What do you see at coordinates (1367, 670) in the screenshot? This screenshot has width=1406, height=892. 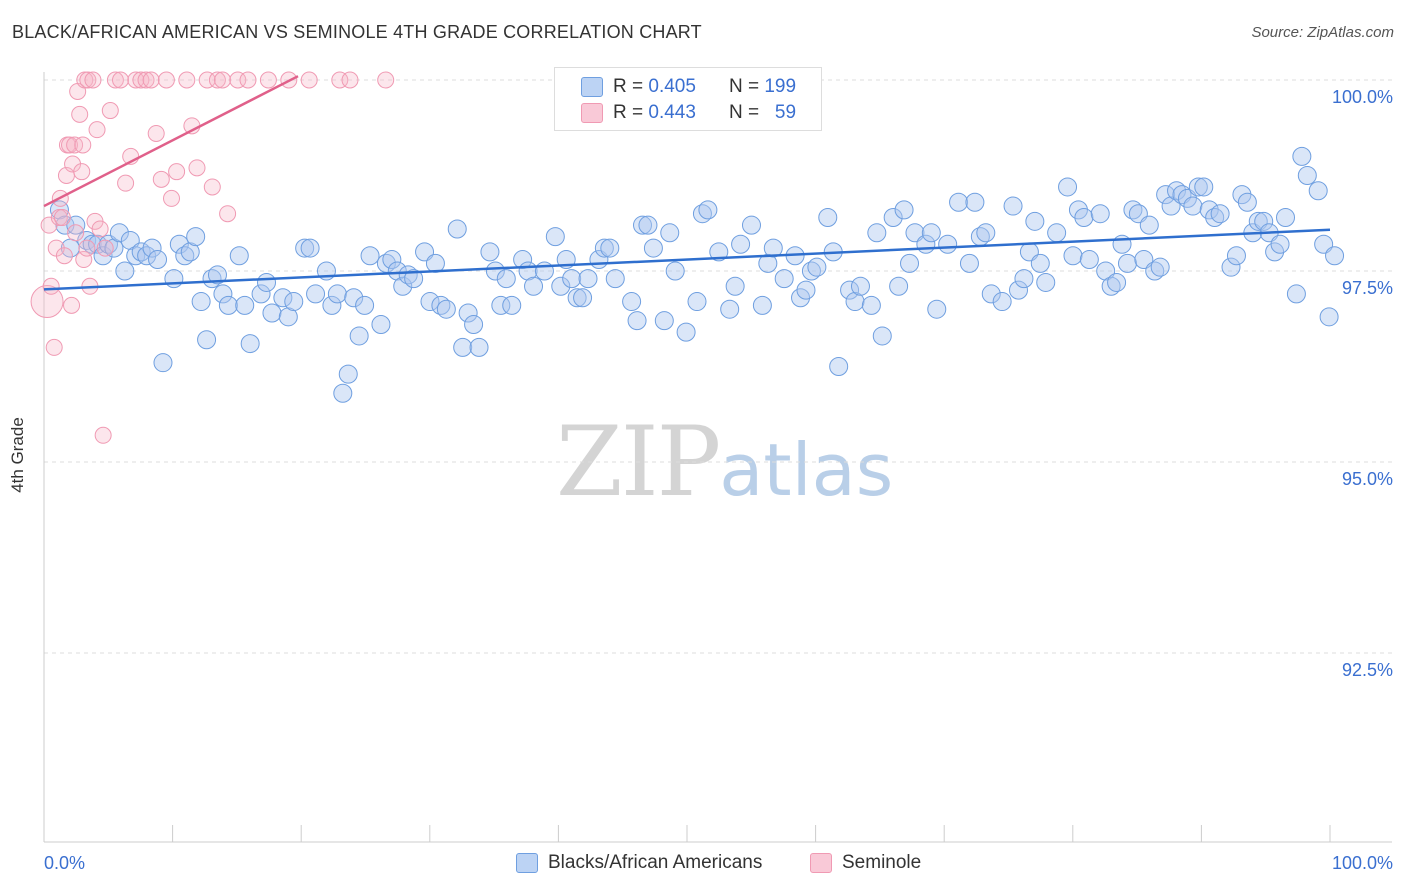 I see `y-tick-label-0: 92.5%` at bounding box center [1367, 670].